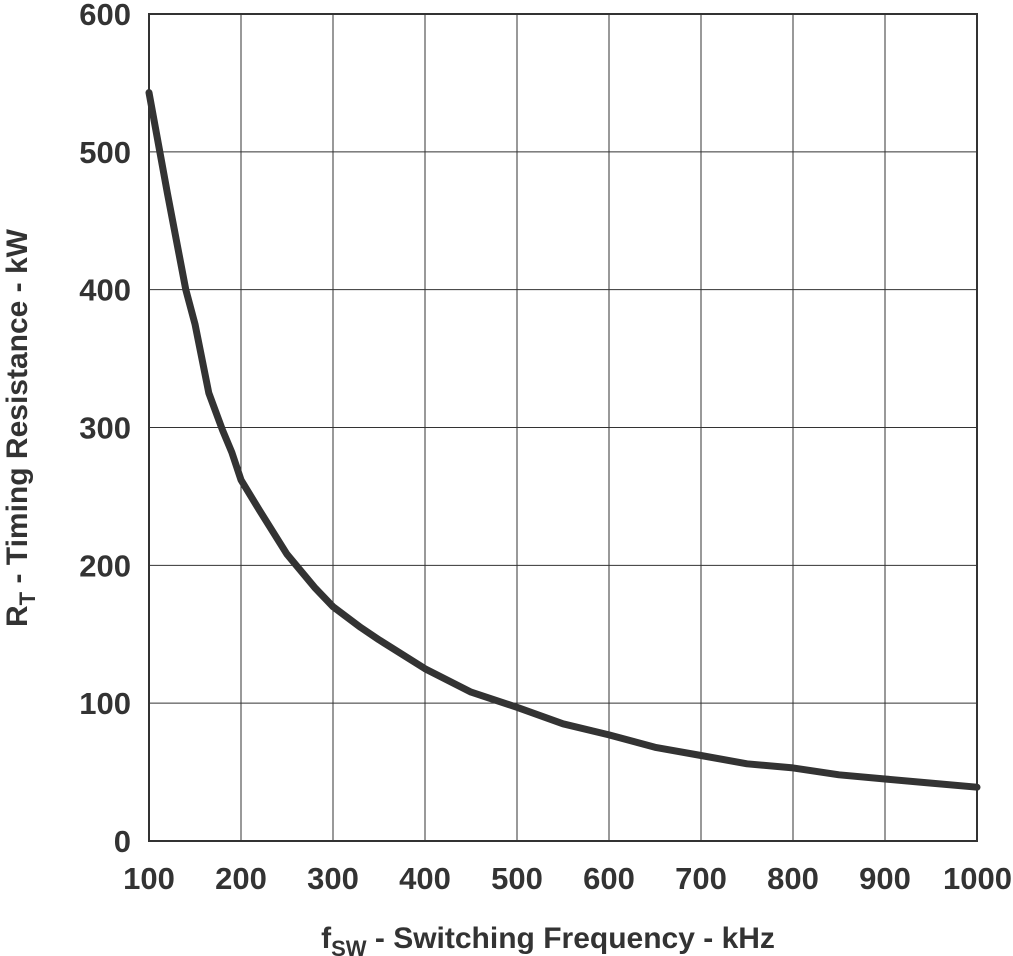 This screenshot has width=1013, height=956. I want to click on y-tick-label-100: 100, so click(105, 703).